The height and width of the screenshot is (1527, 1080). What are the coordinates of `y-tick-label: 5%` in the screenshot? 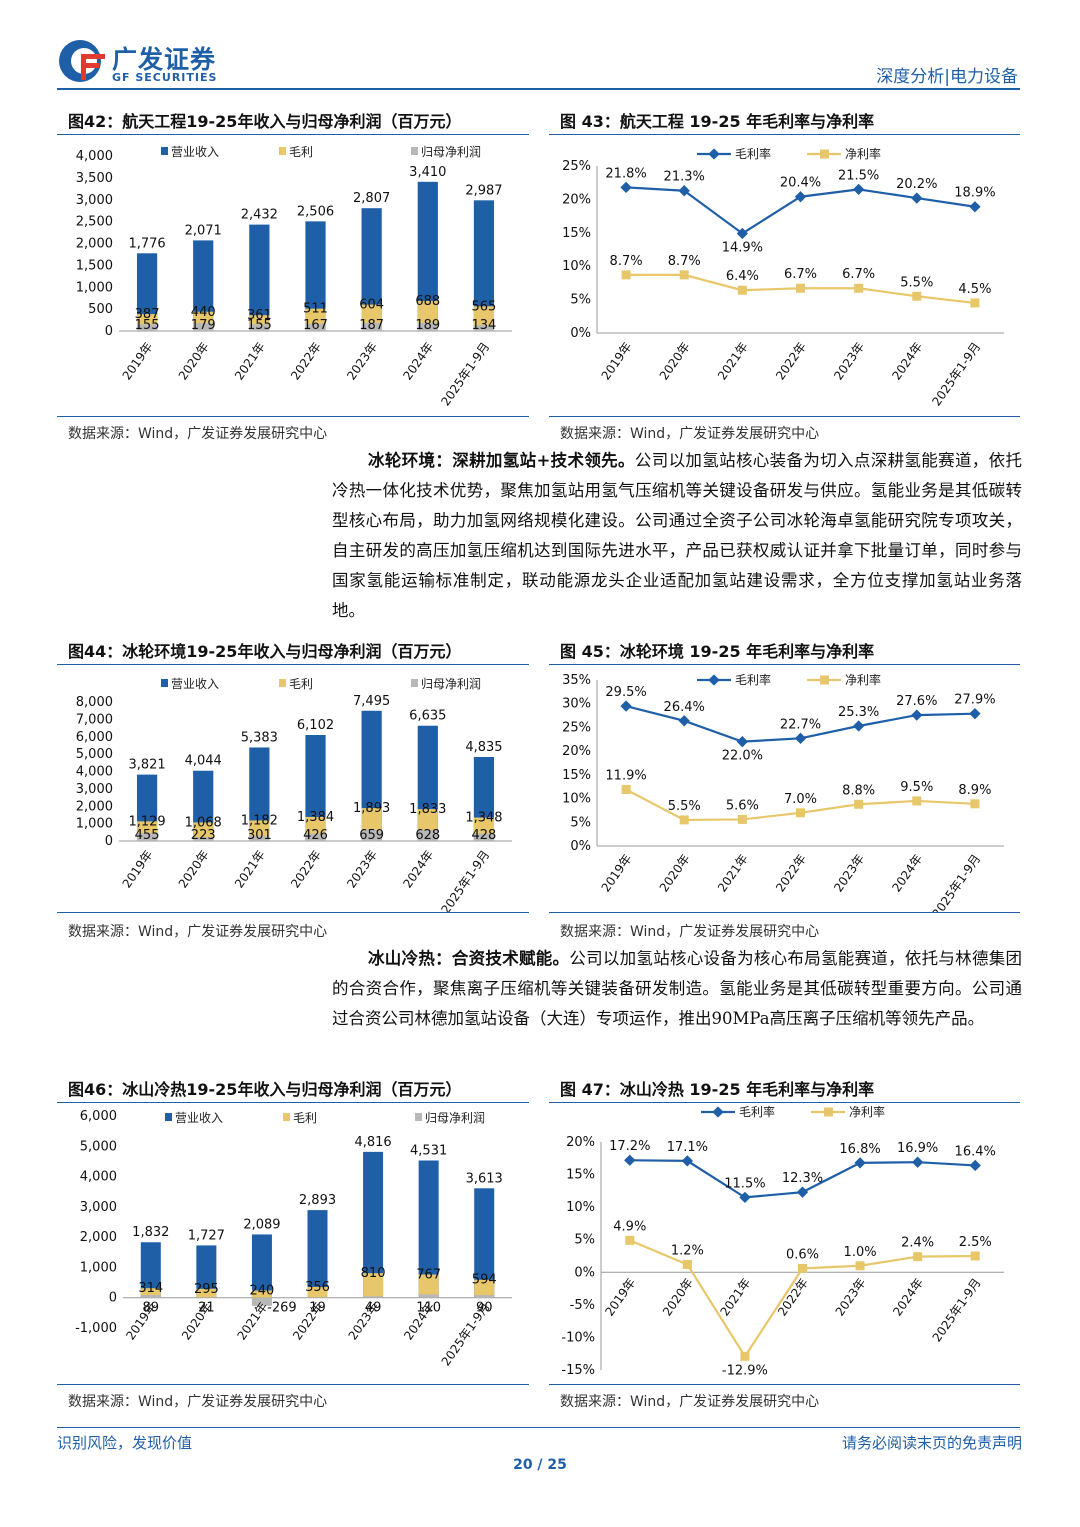 It's located at (580, 300).